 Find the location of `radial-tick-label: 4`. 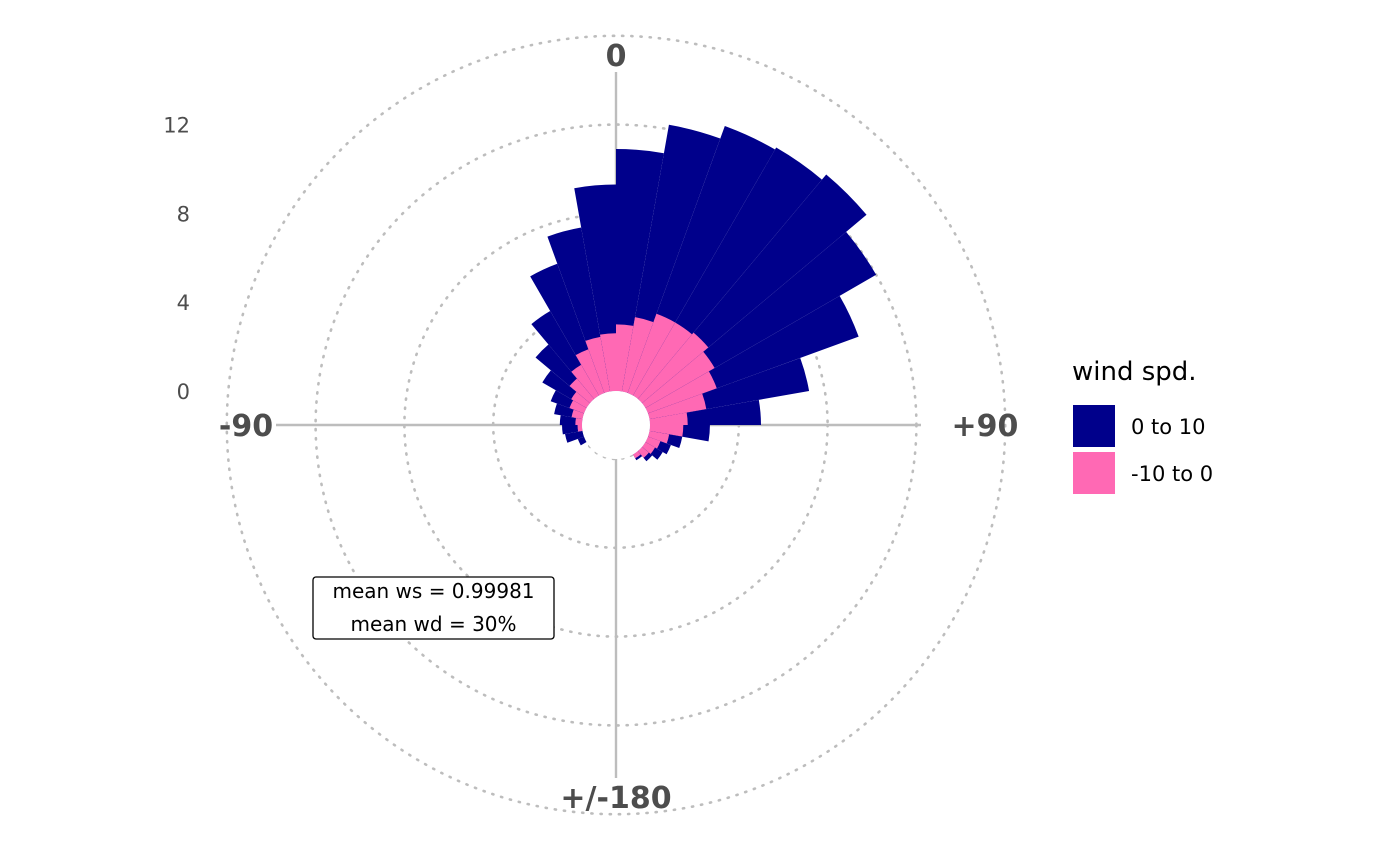

radial-tick-label: 4 is located at coordinates (183, 303).